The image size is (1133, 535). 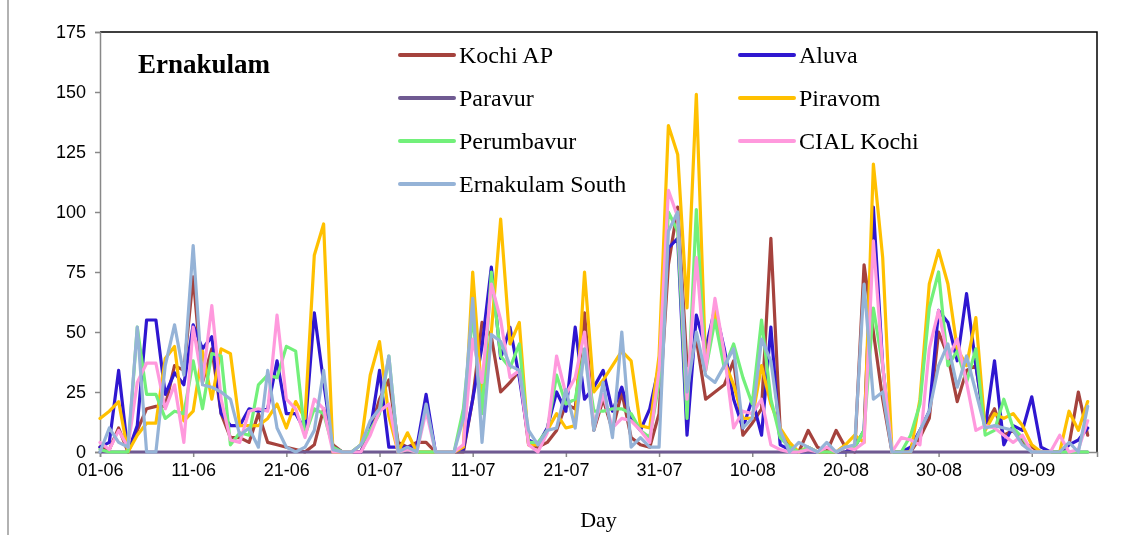 I want to click on legend-label: Kochi AP, so click(x=506, y=55).